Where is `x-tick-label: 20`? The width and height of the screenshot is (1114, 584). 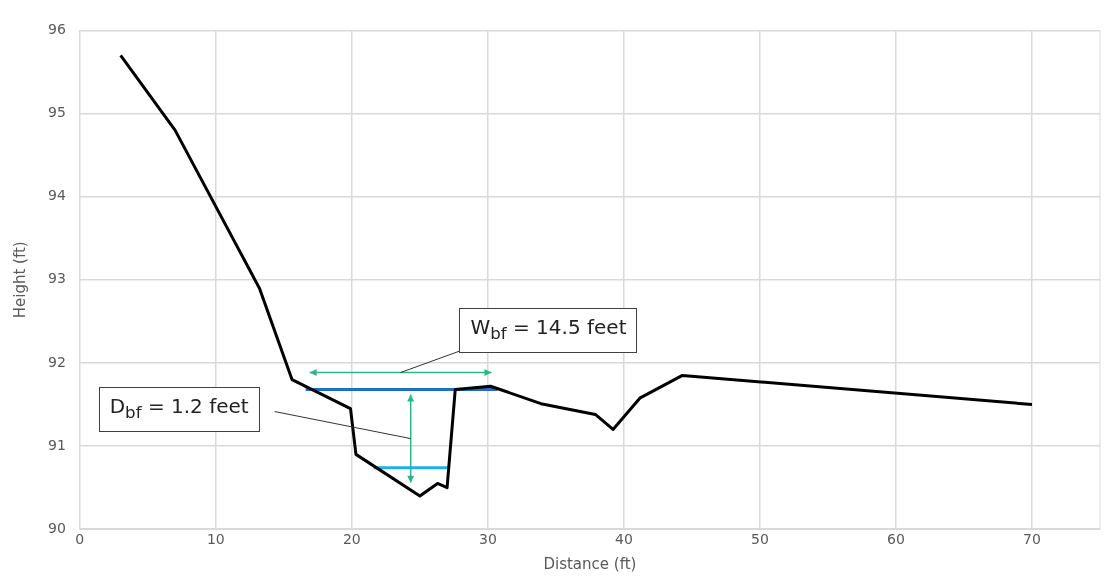 x-tick-label: 20 is located at coordinates (351, 539).